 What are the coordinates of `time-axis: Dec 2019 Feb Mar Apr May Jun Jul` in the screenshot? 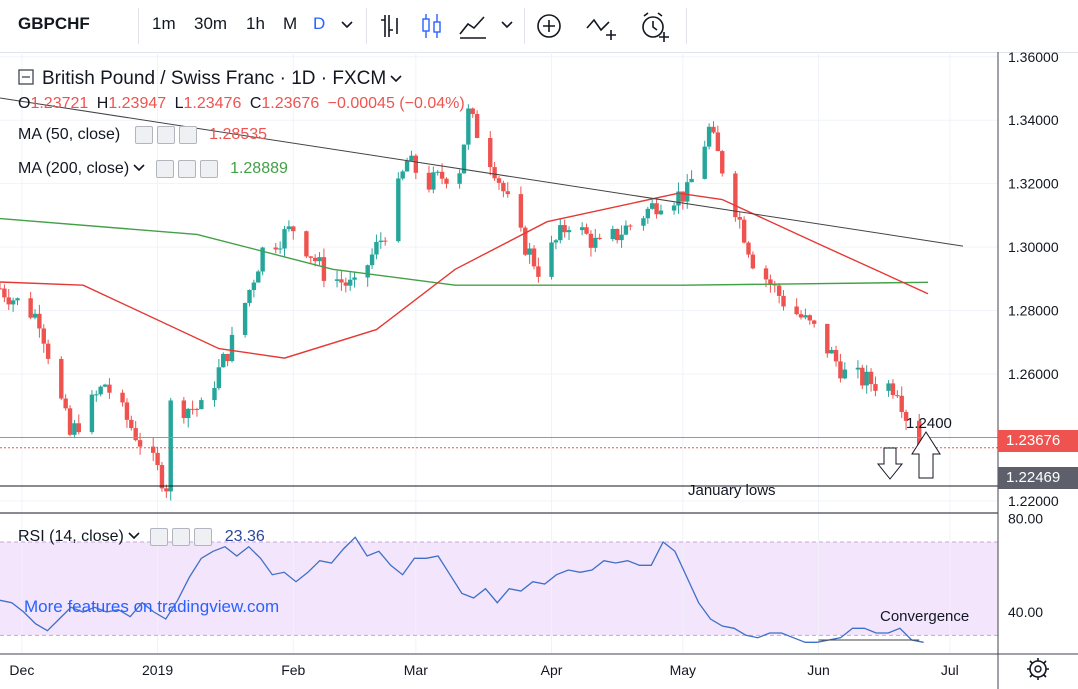 It's located at (483, 670).